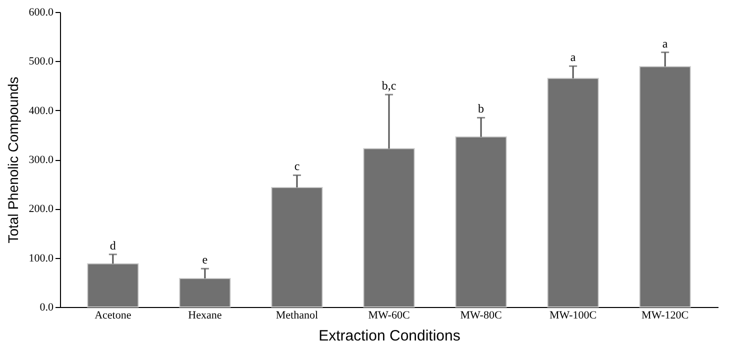  I want to click on x-tick-label: MW-80C, so click(481, 316).